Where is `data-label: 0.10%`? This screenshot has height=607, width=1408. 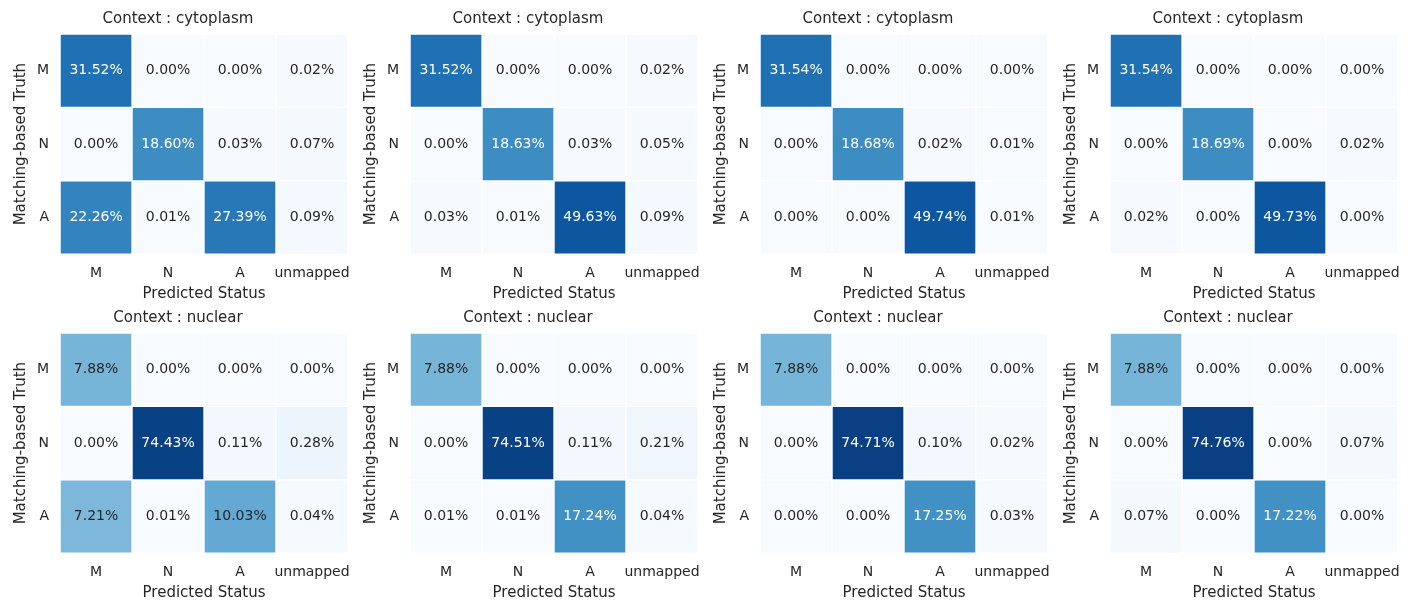 data-label: 0.10% is located at coordinates (940, 441).